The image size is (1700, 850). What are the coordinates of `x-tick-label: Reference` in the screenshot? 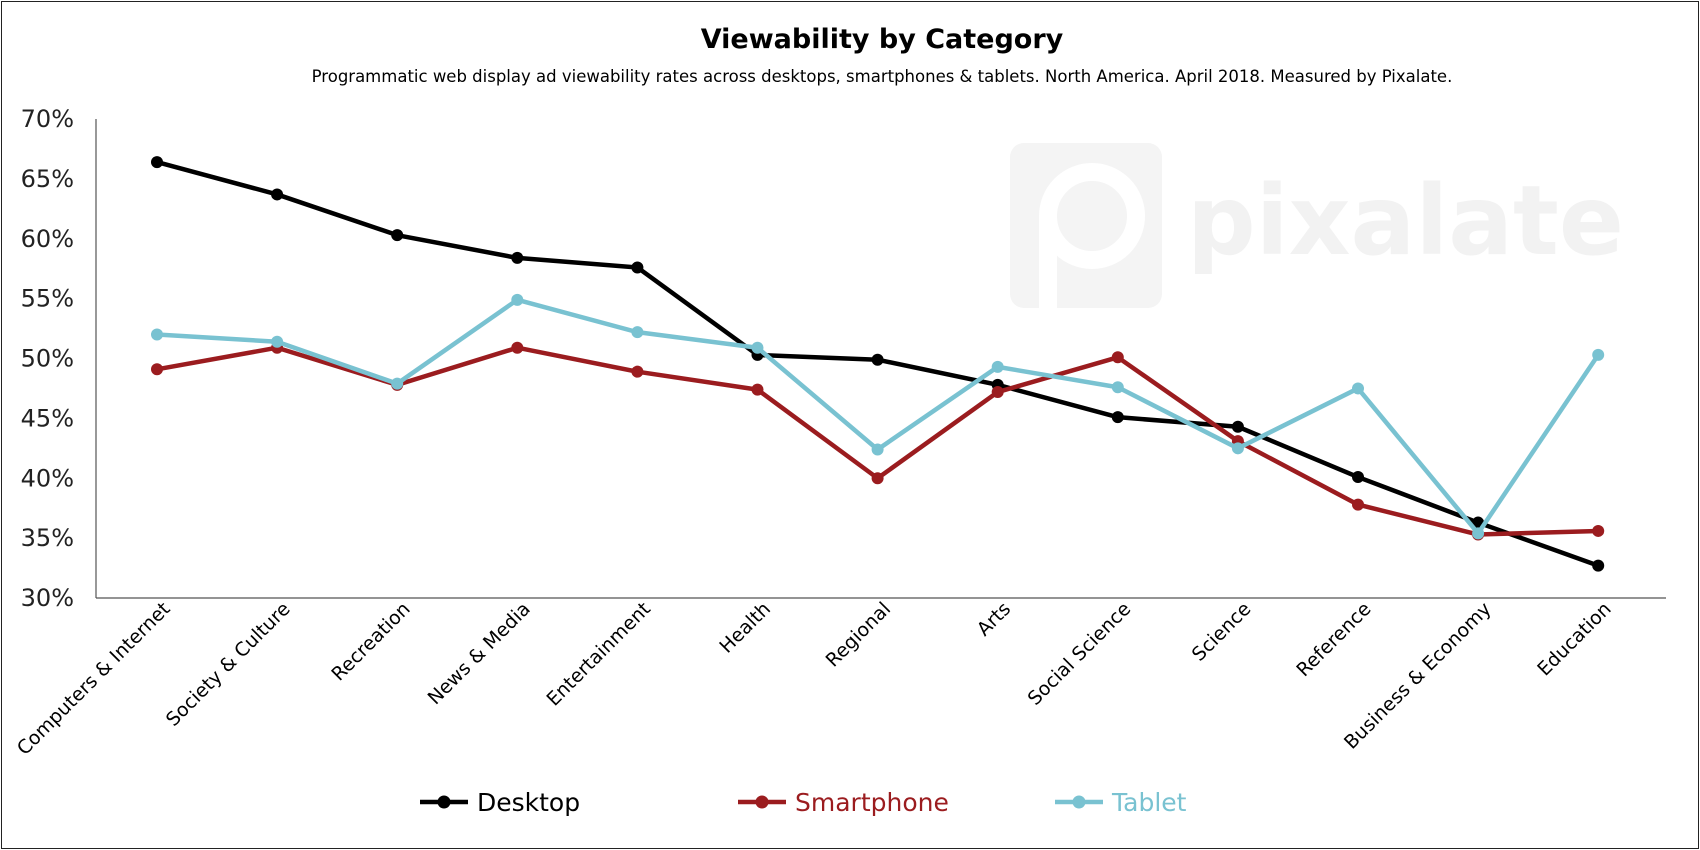 It's located at (1333, 639).